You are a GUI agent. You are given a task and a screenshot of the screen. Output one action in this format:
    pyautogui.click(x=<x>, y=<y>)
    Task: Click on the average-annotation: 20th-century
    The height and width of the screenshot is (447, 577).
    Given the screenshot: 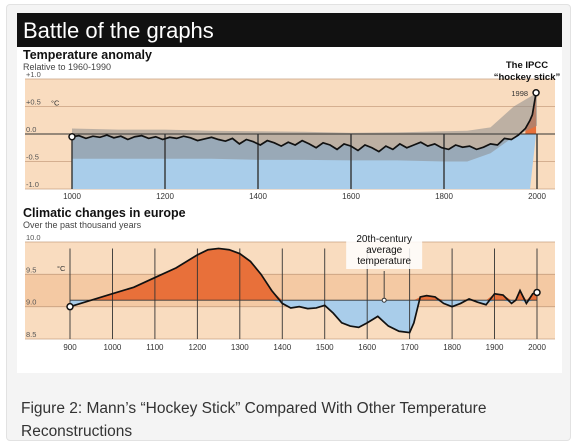 What is the action you would take?
    pyautogui.click(x=384, y=239)
    